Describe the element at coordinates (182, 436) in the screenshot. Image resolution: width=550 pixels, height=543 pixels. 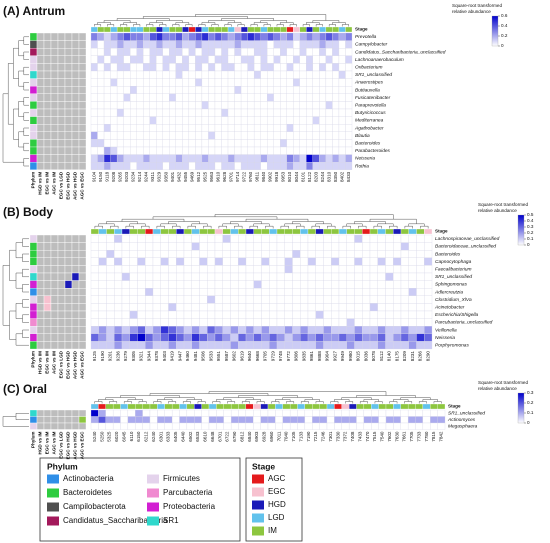
I see `sample-label: 6440` at that location.